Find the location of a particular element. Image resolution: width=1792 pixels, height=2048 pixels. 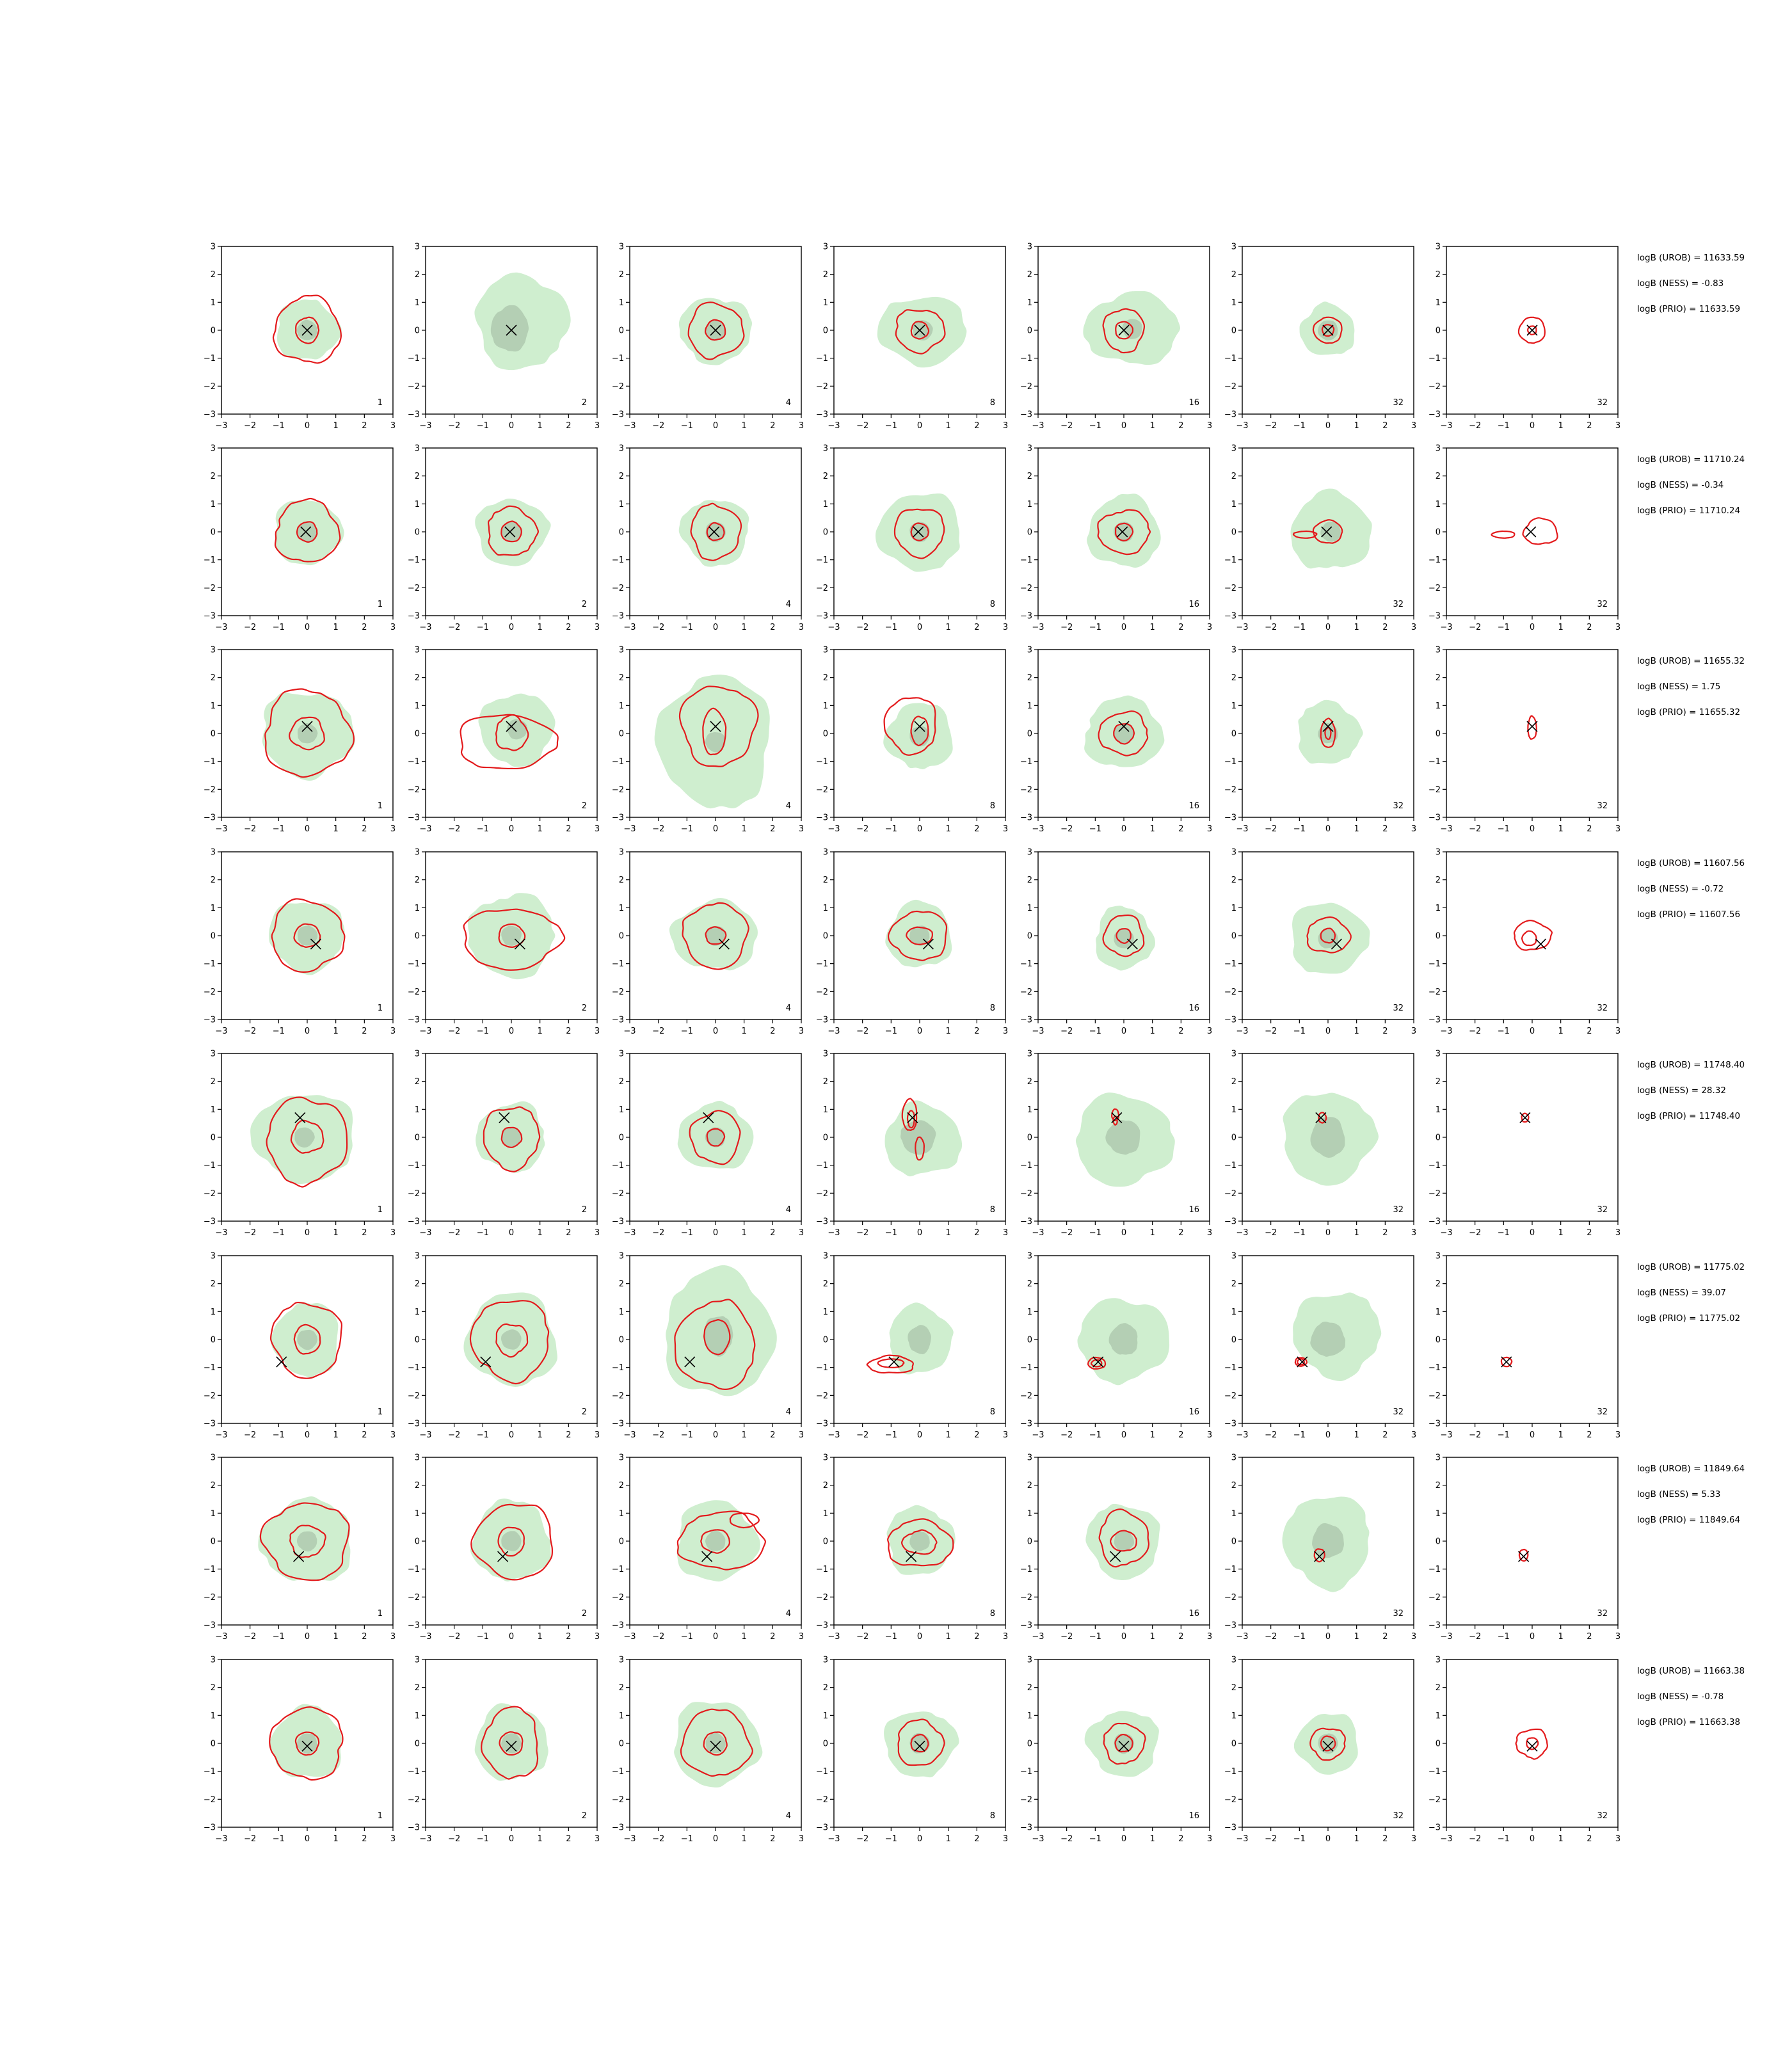

panel-r1-c2: −3 −3 −2 −2 −1 −1 0 0 1 1 2 2 3 3 4 is located at coordinates (708, 538).